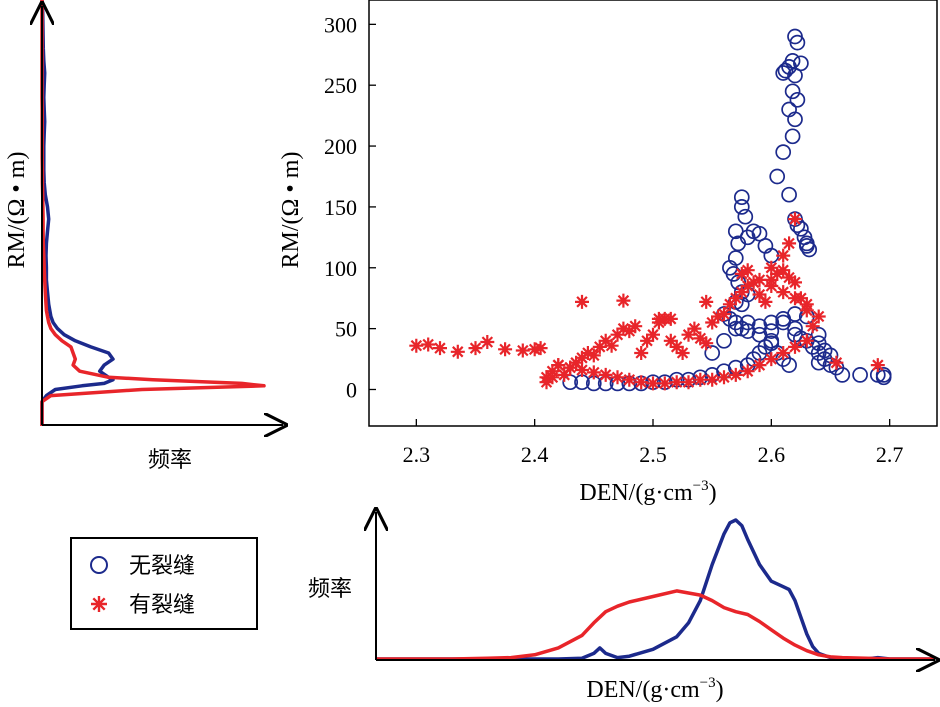 This screenshot has width=940, height=707. Describe the element at coordinates (77, 213) in the screenshot. I see `rm-curve-no-fracture` at that location.